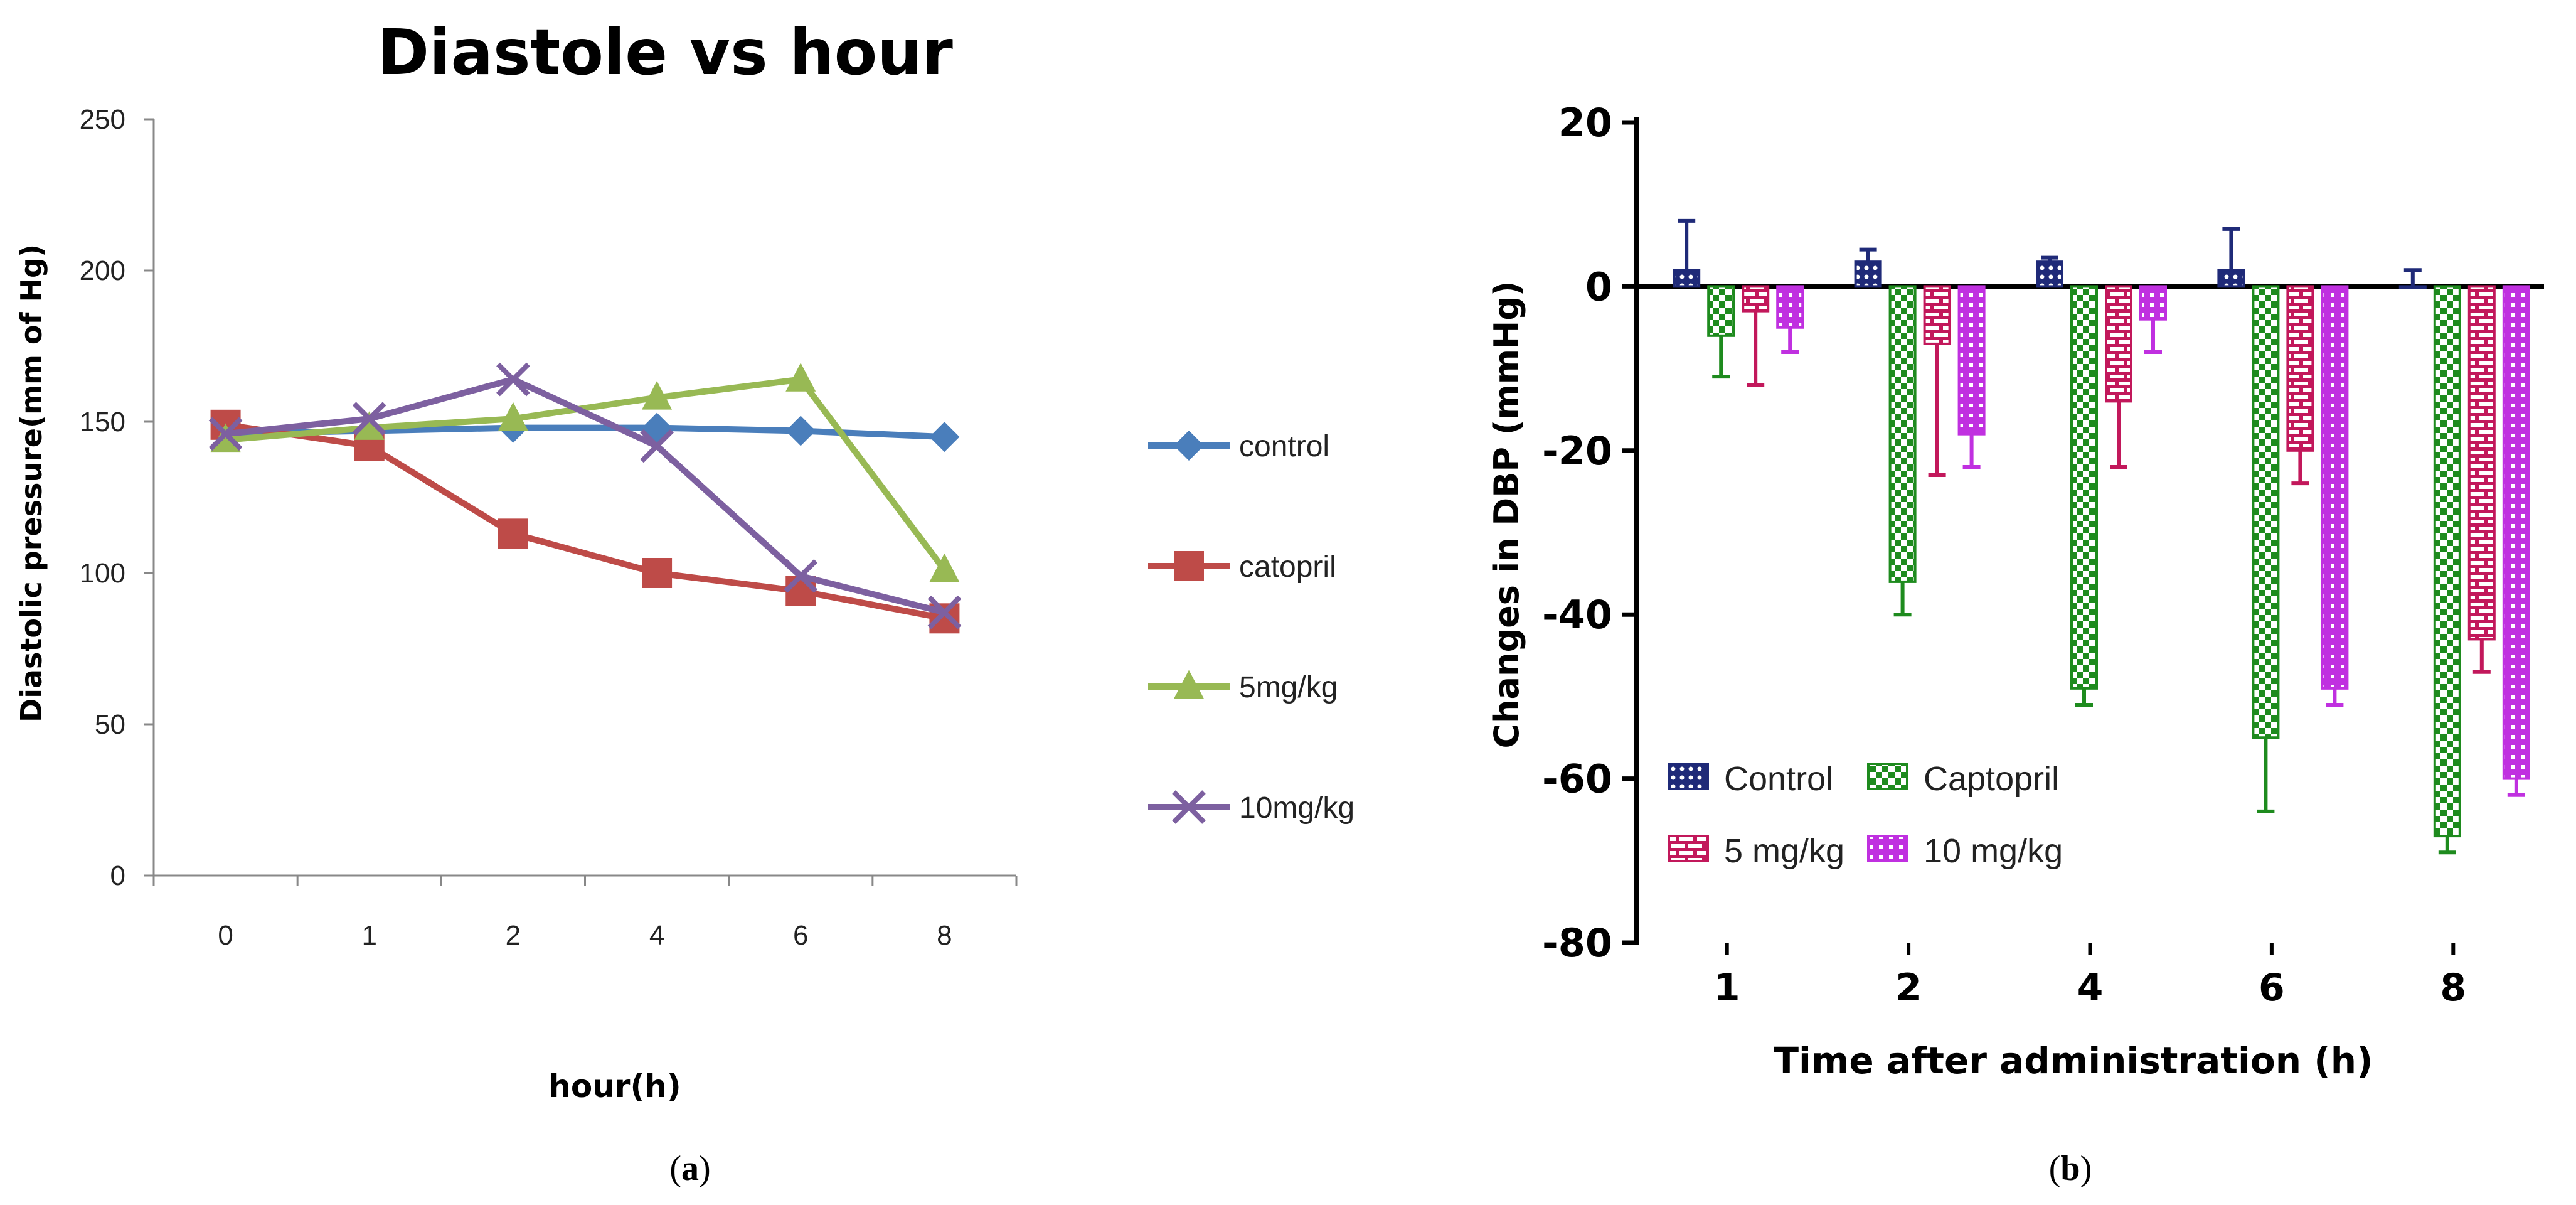 The width and height of the screenshot is (2576, 1205). I want to click on panel-b-letter: b, so click(2070, 1168).